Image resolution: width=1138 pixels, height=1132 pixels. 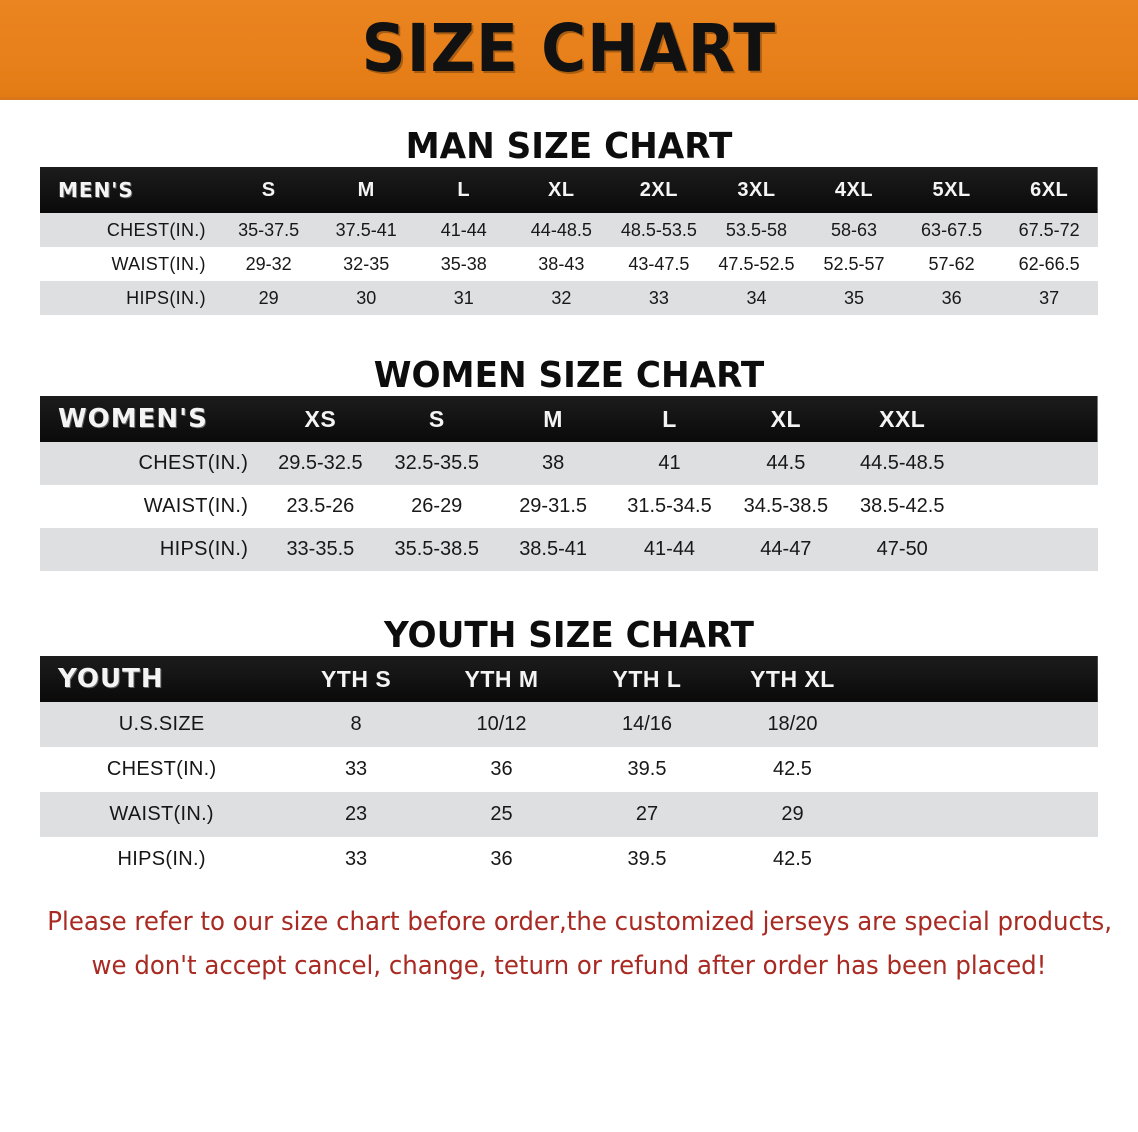 What do you see at coordinates (463, 229) in the screenshot?
I see `man-cell: 41-44` at bounding box center [463, 229].